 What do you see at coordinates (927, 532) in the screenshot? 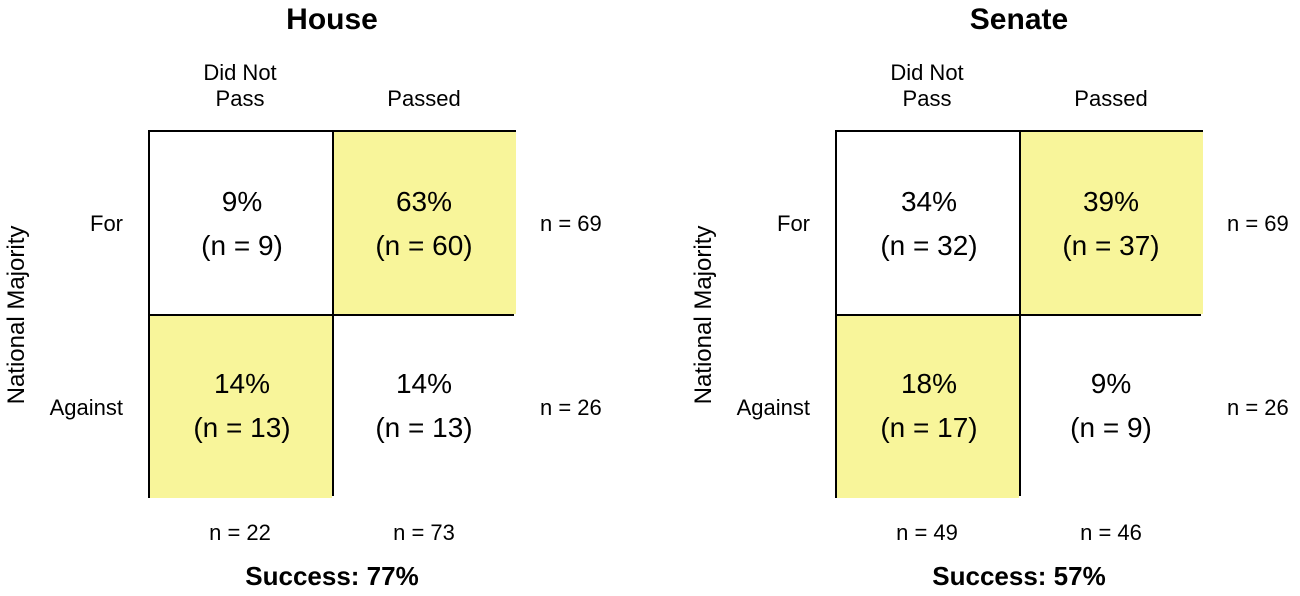
I see `column-total-did-not-pass: n = 49` at bounding box center [927, 532].